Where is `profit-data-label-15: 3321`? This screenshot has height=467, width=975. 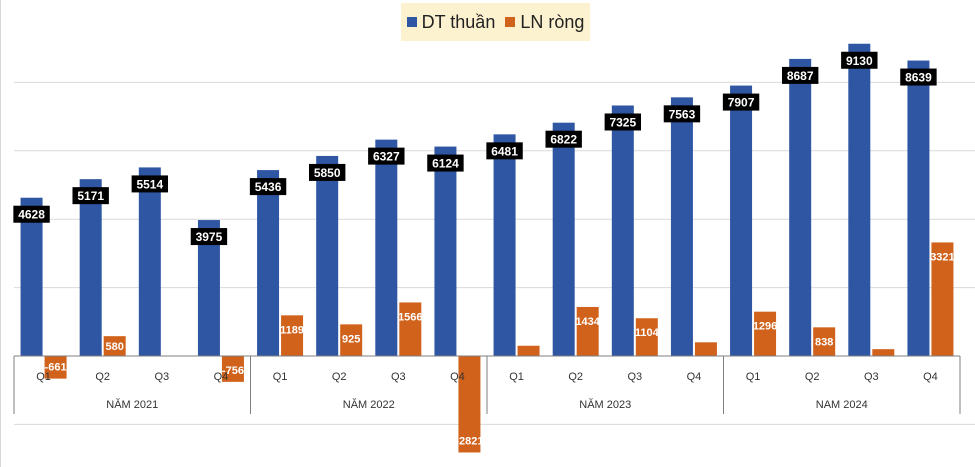 profit-data-label-15: 3321 is located at coordinates (942, 257).